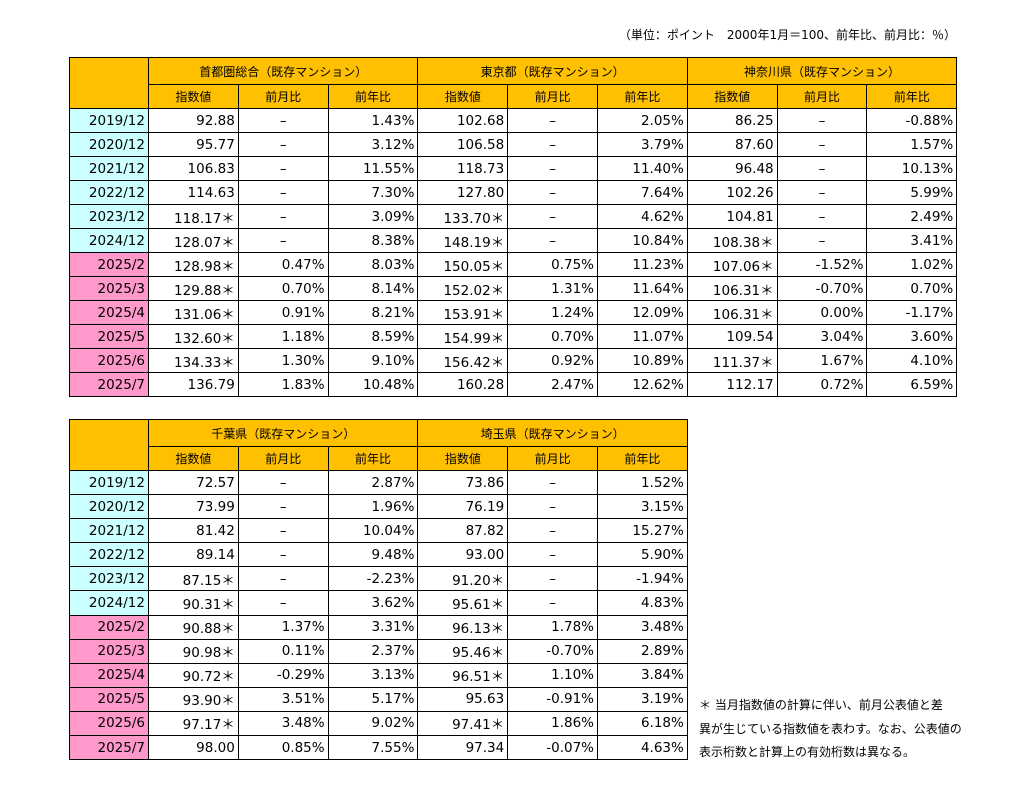 Image resolution: width=1024 pixels, height=791 pixels. I want to click on value-cell: 0.00%, so click(822, 312).